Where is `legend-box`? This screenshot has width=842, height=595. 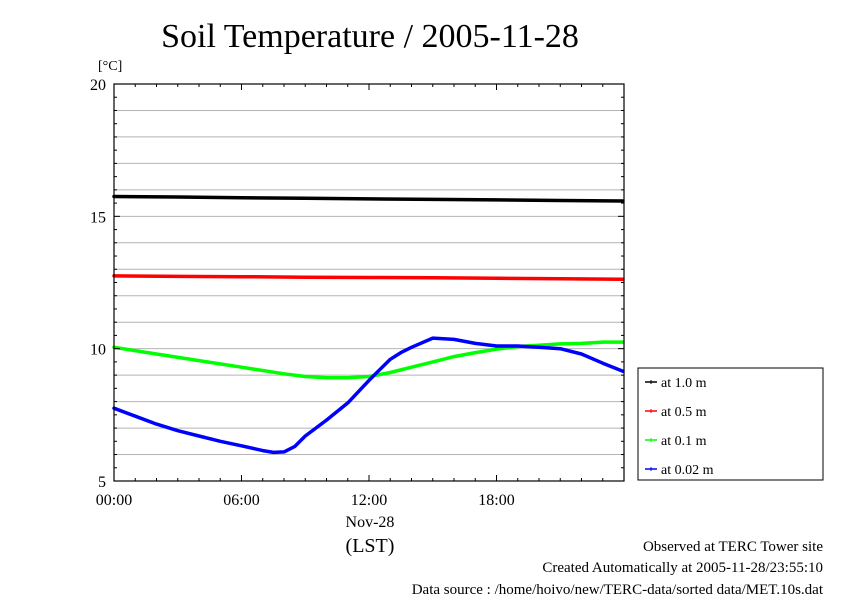
legend-box is located at coordinates (730, 424).